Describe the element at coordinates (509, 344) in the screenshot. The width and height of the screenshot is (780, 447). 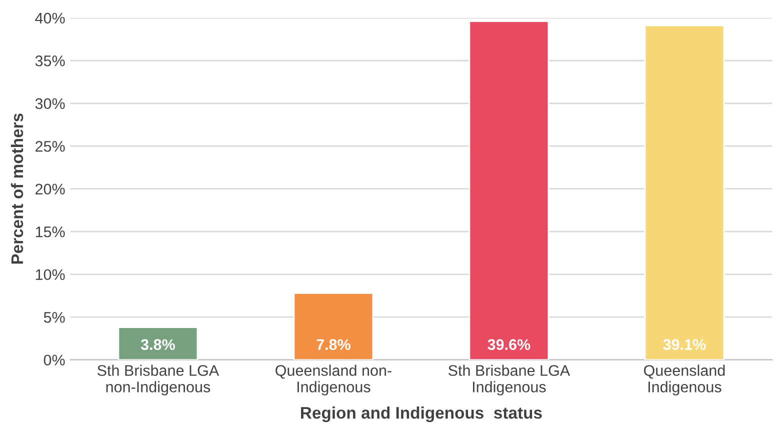
I see `data-label: 39.6%` at that location.